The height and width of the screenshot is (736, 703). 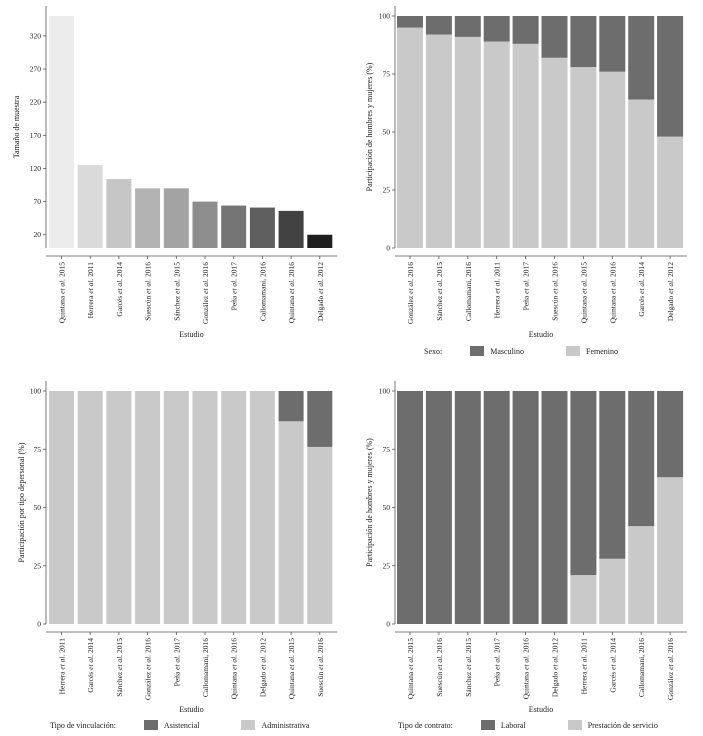 I want to click on bar-administrativa-quintana-et-al-2015, so click(x=291, y=522).